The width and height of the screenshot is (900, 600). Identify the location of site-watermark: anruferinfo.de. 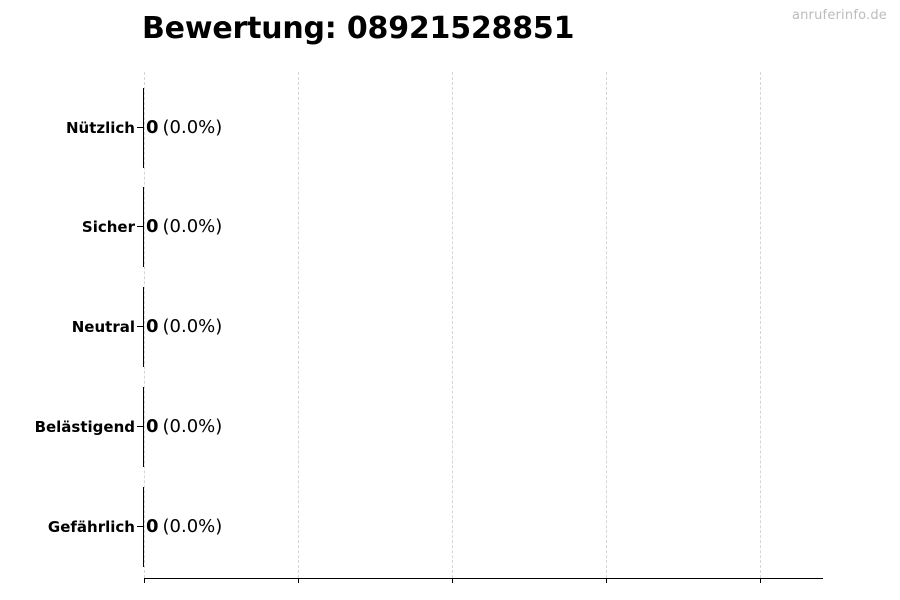
(839, 15).